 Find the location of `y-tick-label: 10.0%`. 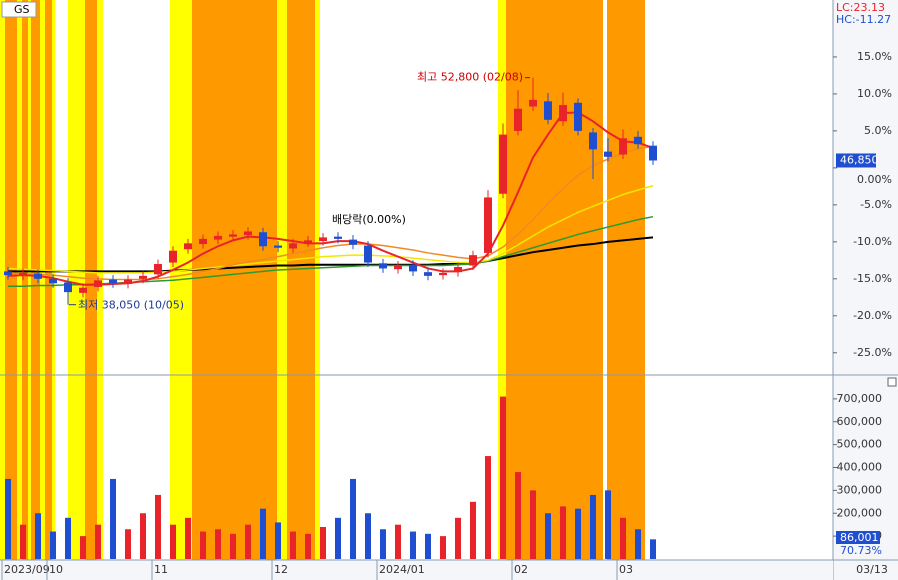

y-tick-label: 10.0% is located at coordinates (874, 93).